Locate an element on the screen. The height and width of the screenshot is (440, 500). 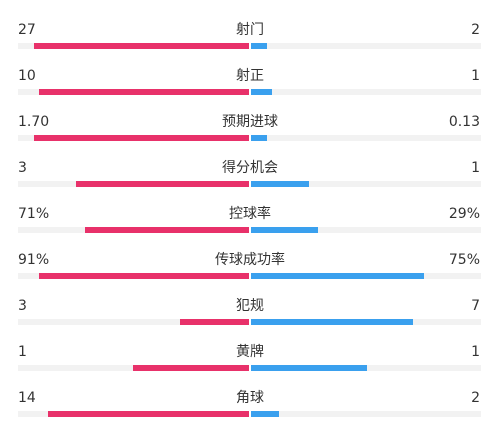
stat-row: 3 犯规 7 is located at coordinates (250, 319).